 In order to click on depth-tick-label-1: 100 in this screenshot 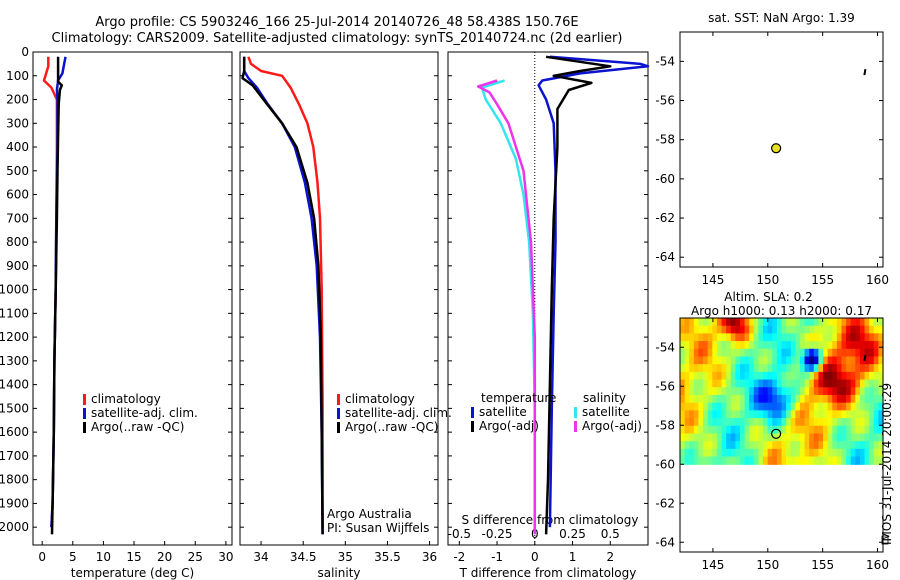, I will do `click(17, 76)`.